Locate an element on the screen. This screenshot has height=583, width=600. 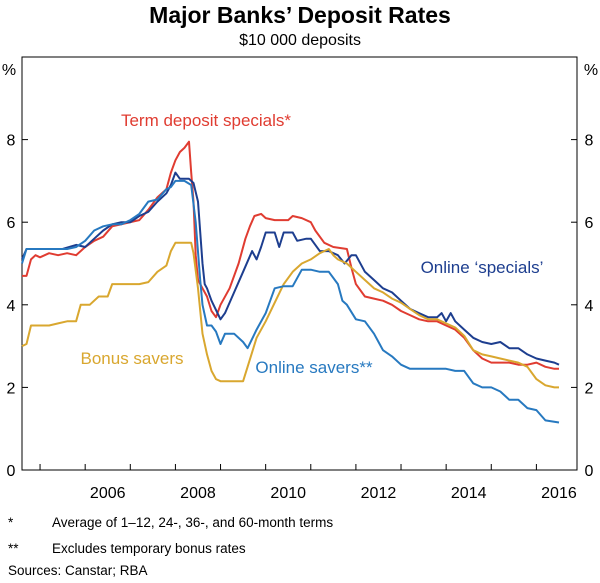
x-tick-label: 2014 is located at coordinates (469, 493).